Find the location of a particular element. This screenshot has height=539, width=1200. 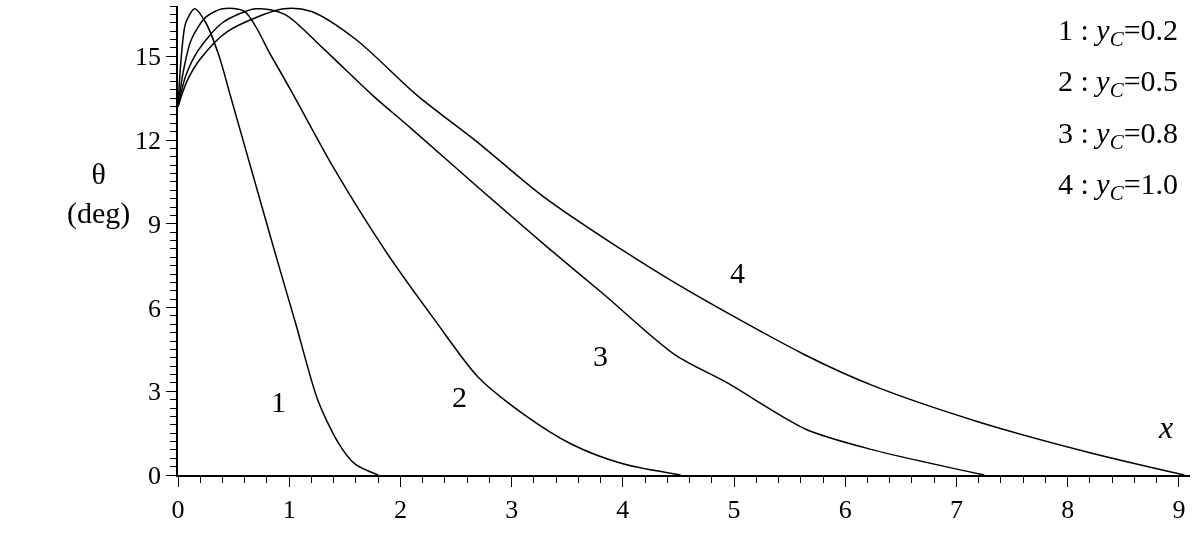

x-tick-label: 5 is located at coordinates (734, 509).